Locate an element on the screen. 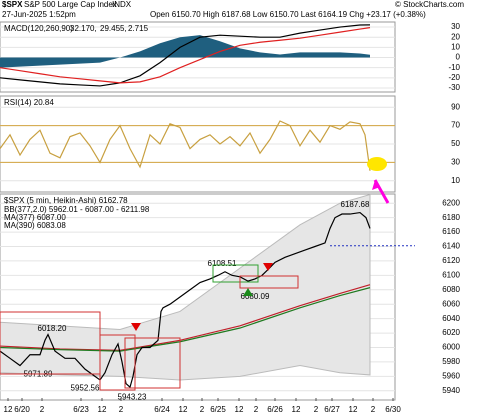 This screenshot has height=419, width=480. x-tick-label: 6/24 is located at coordinates (162, 409).